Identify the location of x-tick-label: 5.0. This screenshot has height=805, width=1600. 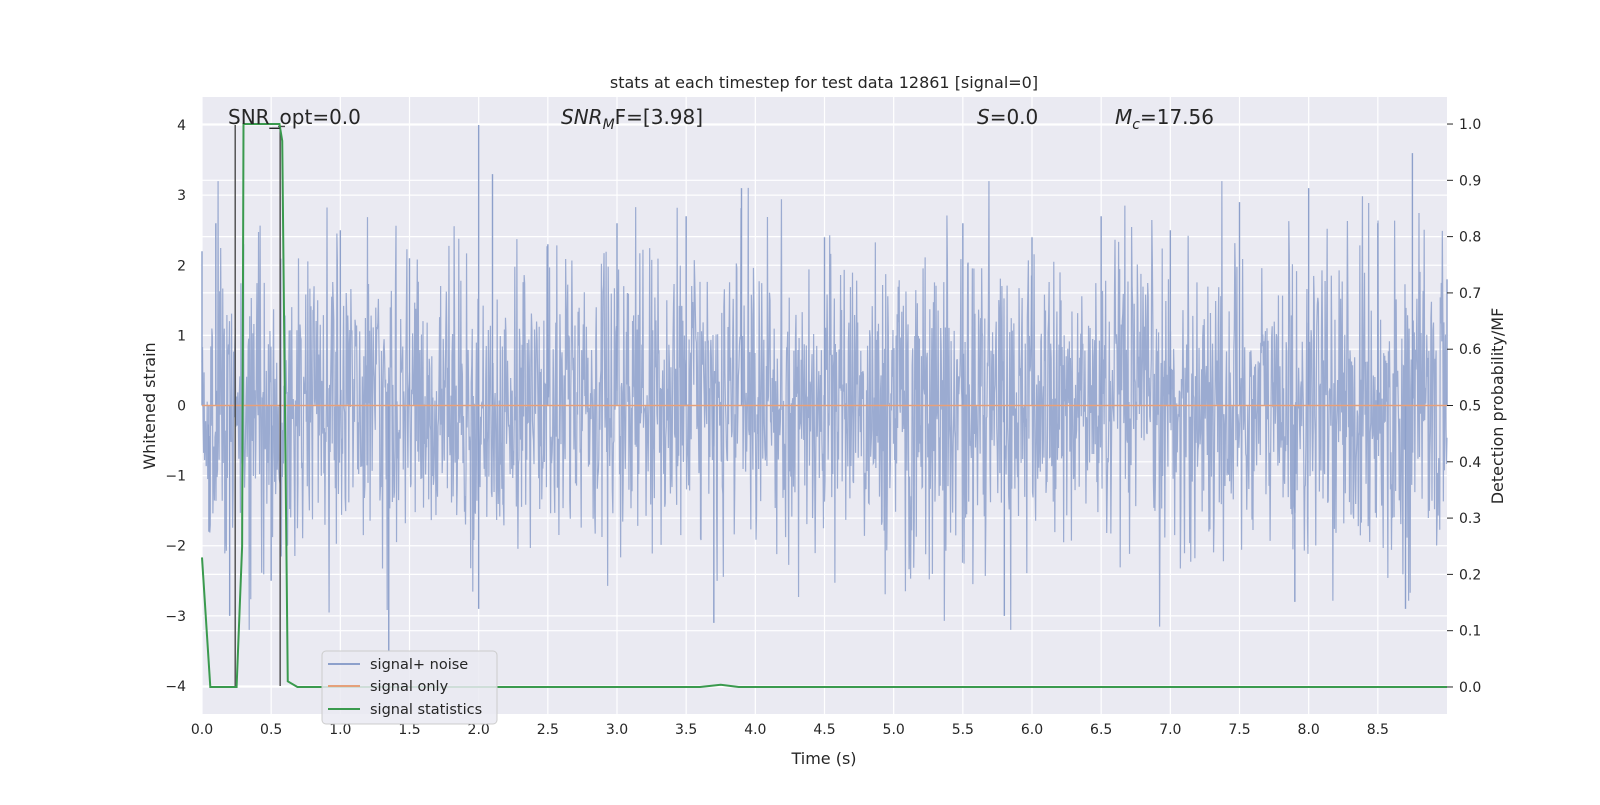
(894, 730).